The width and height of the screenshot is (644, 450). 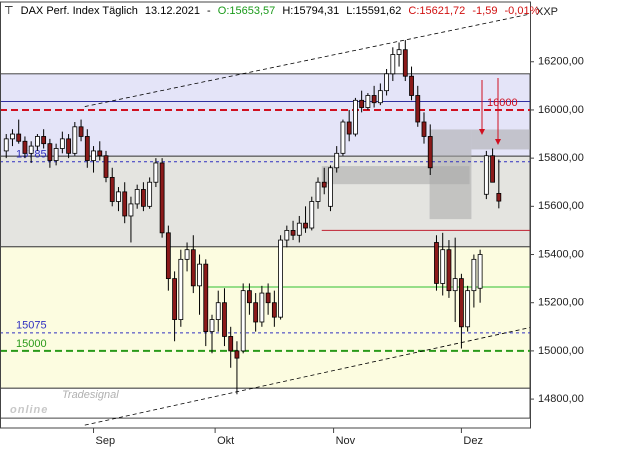 I want to click on x-tick-label: Sep, so click(x=106, y=441).